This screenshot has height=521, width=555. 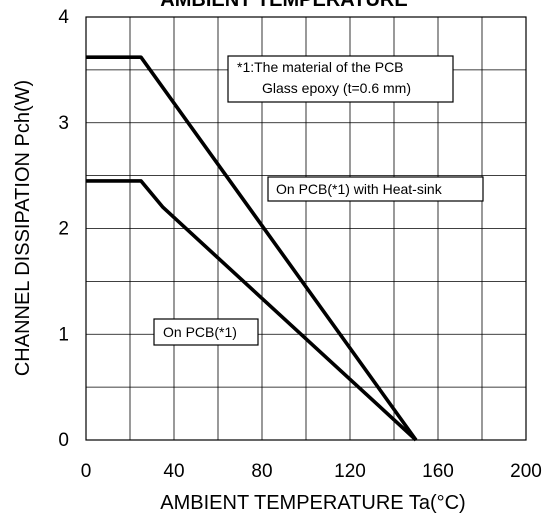 I want to click on series-label-pcb: On PCB(*1), so click(x=206, y=332).